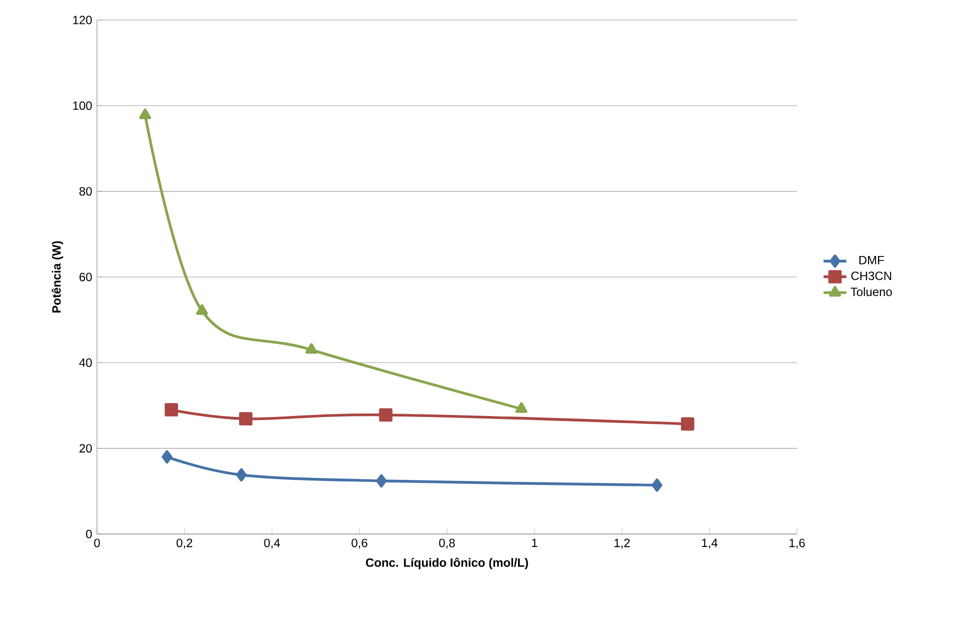  What do you see at coordinates (710, 543) in the screenshot?
I see `x-tick-label: 1,4` at bounding box center [710, 543].